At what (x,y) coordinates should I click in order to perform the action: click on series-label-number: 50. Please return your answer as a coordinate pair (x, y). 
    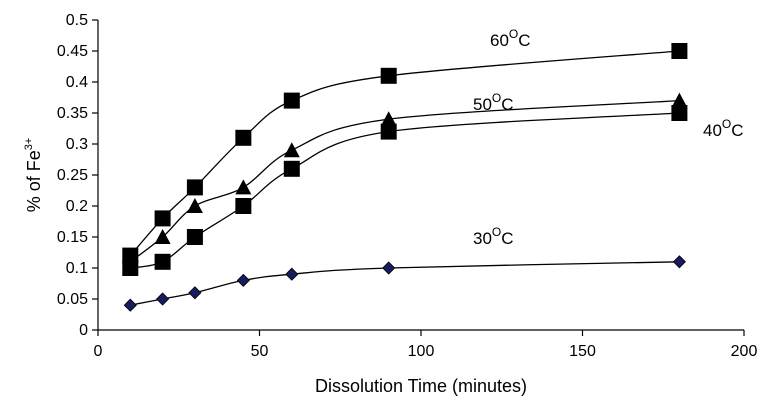
    Looking at the image, I should click on (482, 104).